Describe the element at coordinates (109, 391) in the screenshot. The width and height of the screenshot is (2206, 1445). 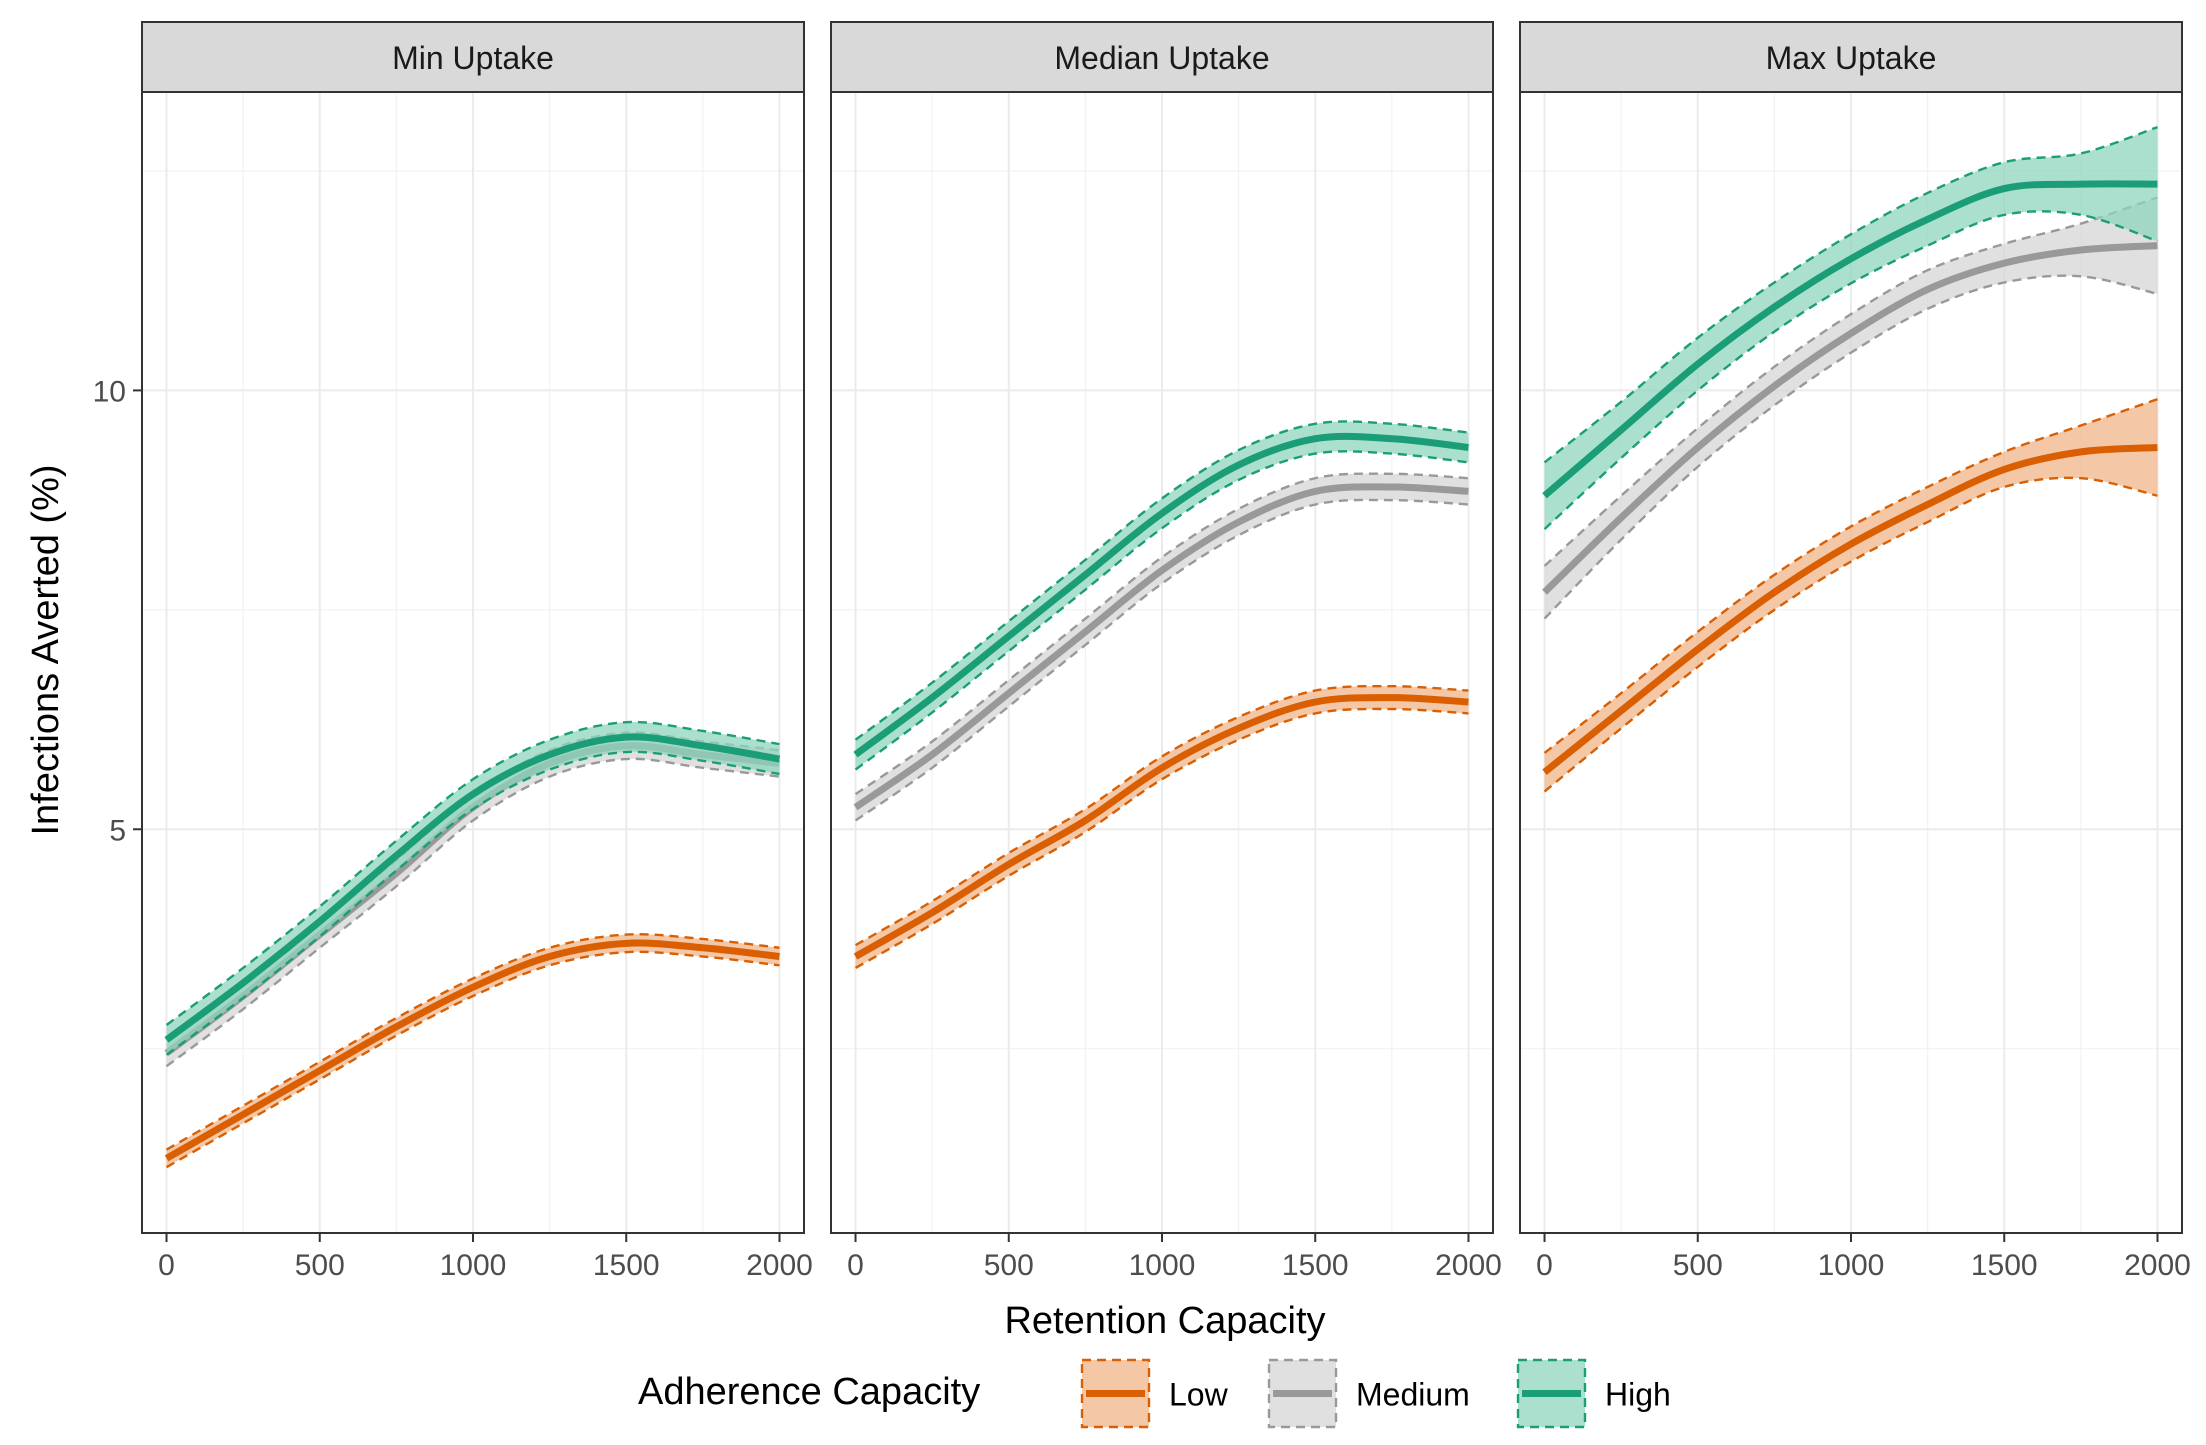
I see `y-tick-label: 10` at that location.